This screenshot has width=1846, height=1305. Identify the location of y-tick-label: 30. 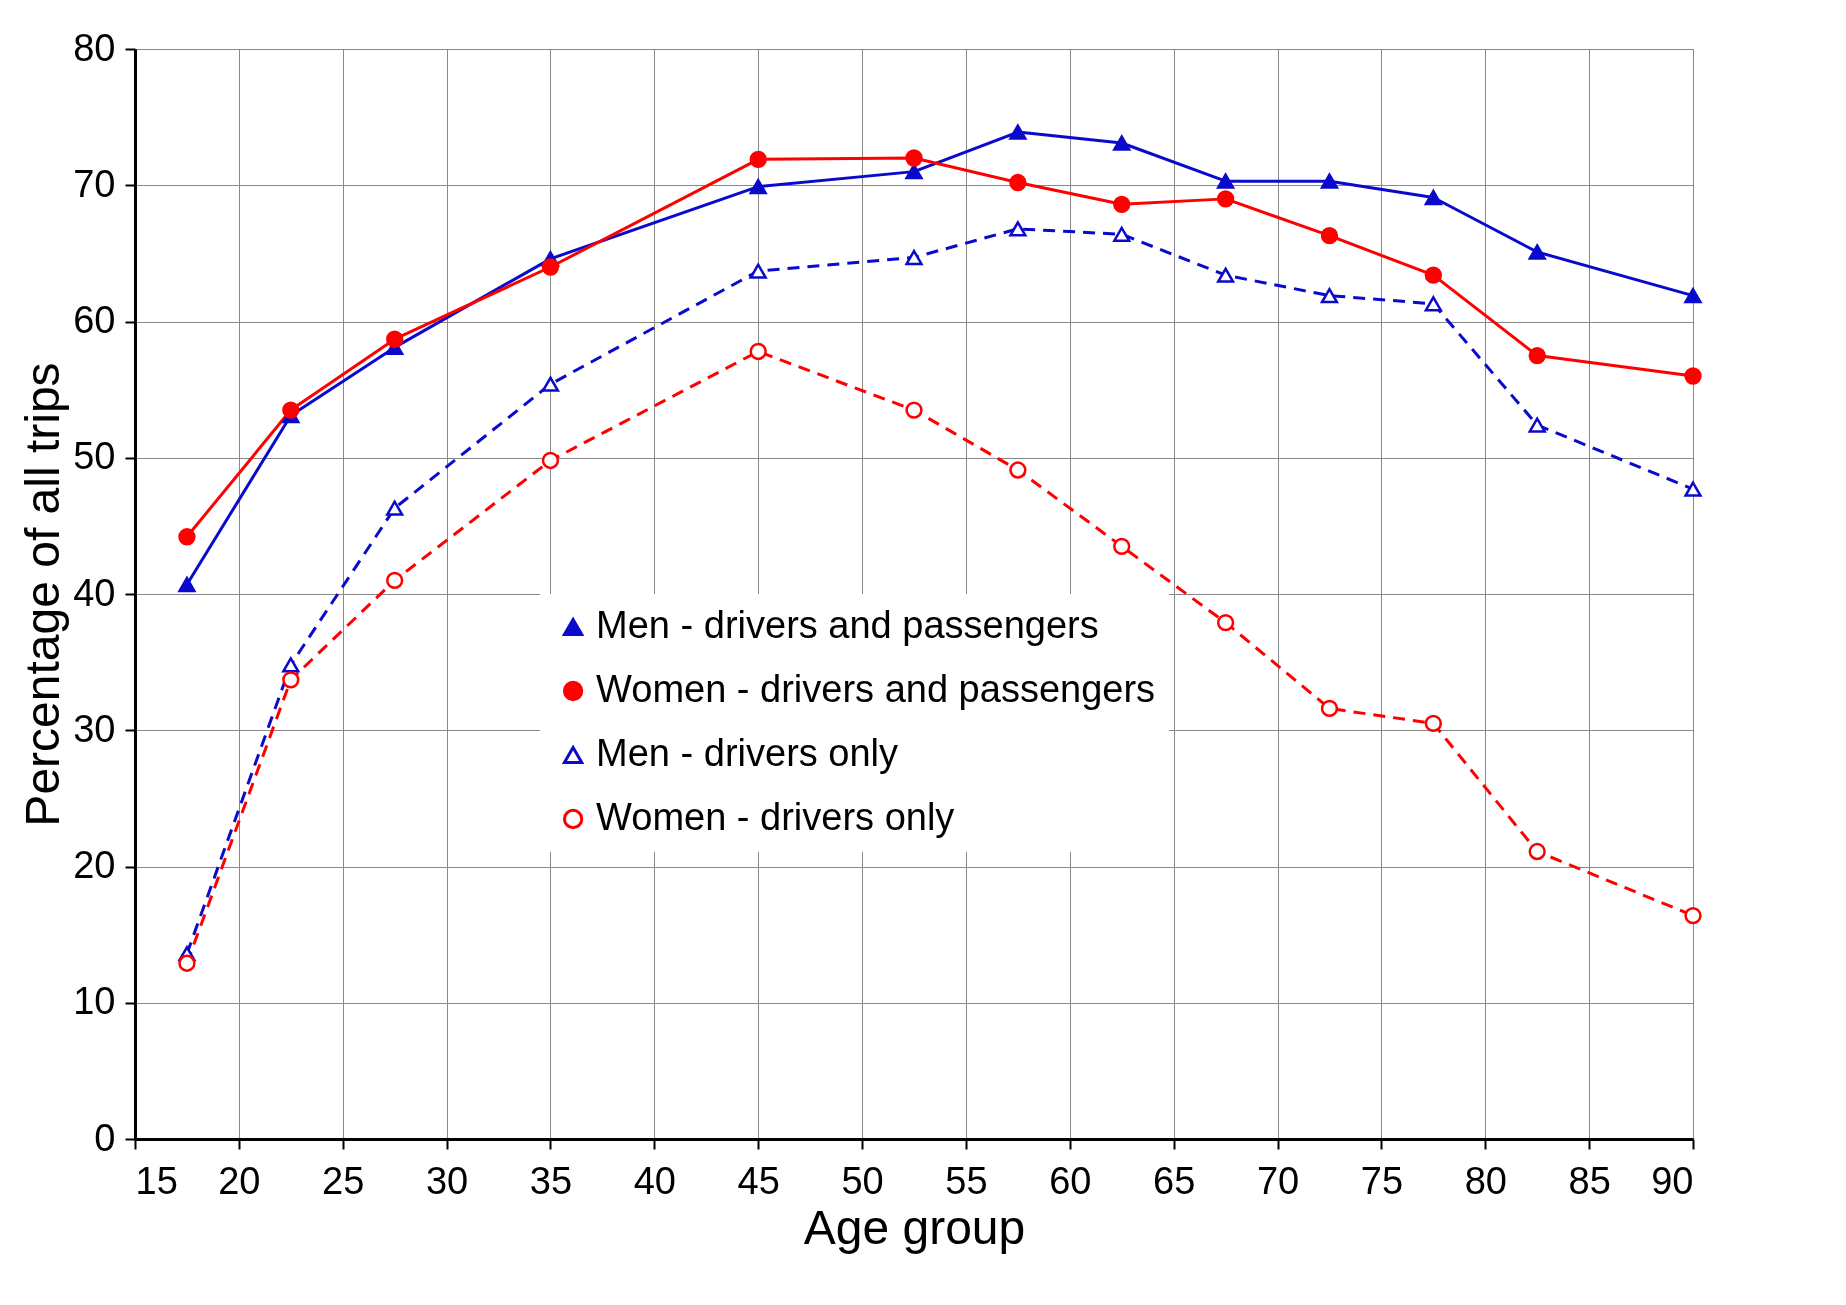
(94, 728).